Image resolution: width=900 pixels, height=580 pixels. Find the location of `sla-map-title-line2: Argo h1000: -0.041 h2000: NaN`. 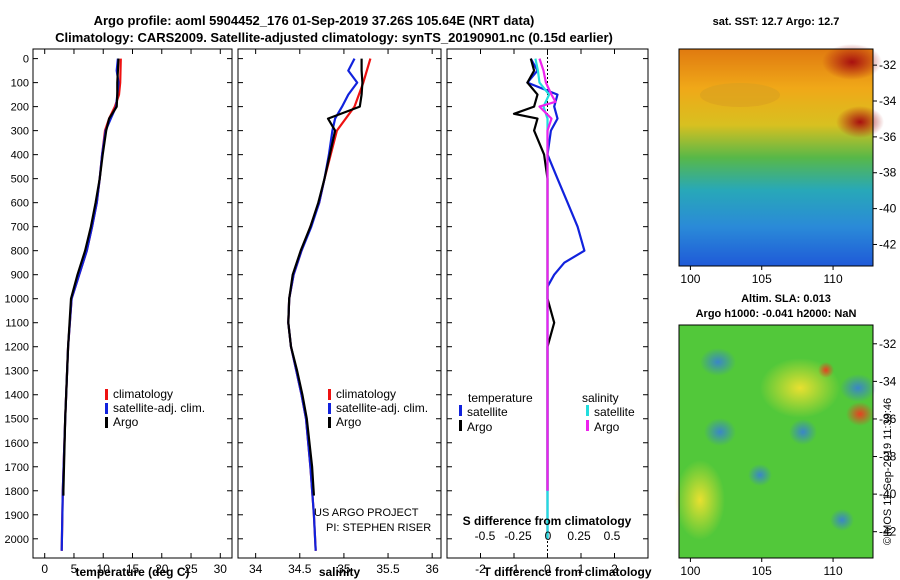

sla-map-title-line2: Argo h1000: -0.041 h2000: NaN is located at coordinates (776, 314).